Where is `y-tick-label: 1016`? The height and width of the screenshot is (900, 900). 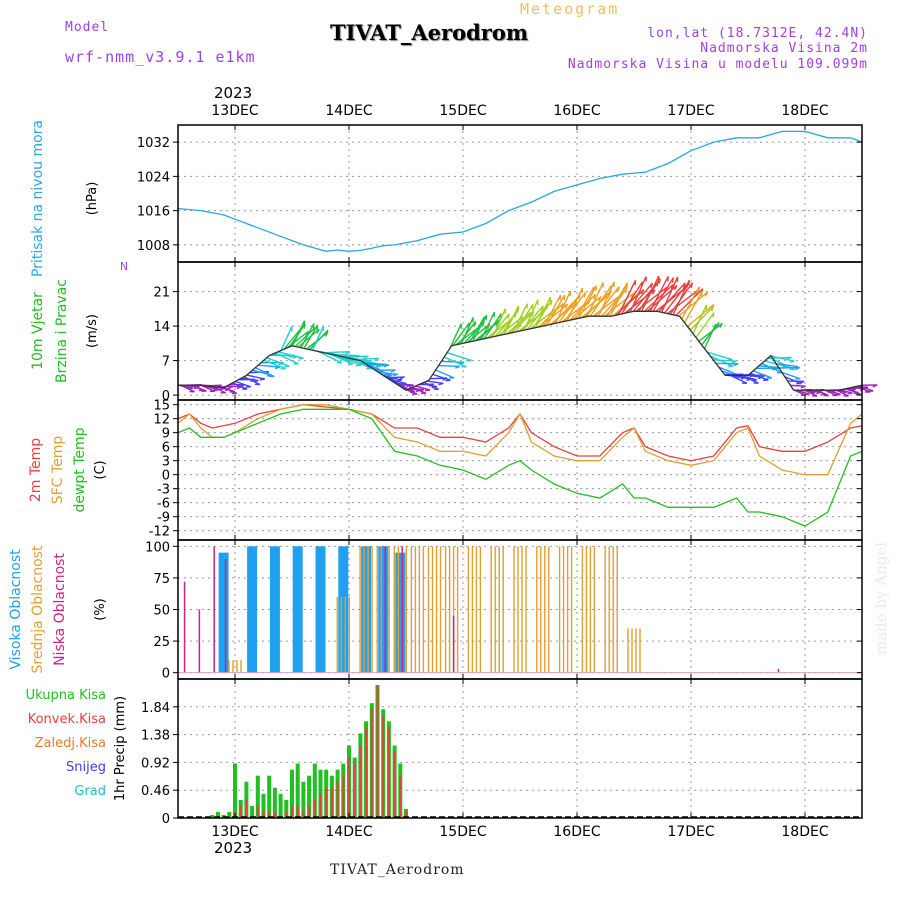 y-tick-label: 1016 is located at coordinates (153, 212).